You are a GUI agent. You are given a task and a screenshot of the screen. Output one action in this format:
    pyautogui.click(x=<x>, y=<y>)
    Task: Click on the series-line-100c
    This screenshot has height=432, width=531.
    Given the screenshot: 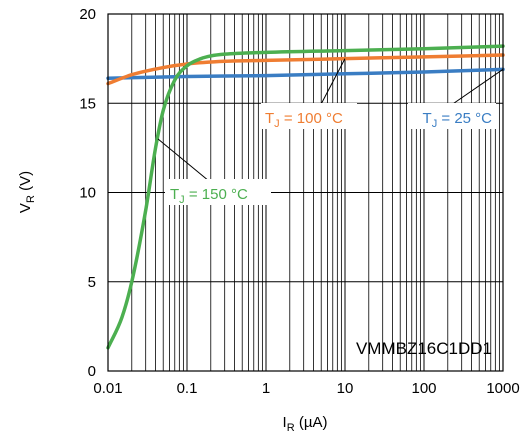 What is the action you would take?
    pyautogui.click(x=305, y=69)
    